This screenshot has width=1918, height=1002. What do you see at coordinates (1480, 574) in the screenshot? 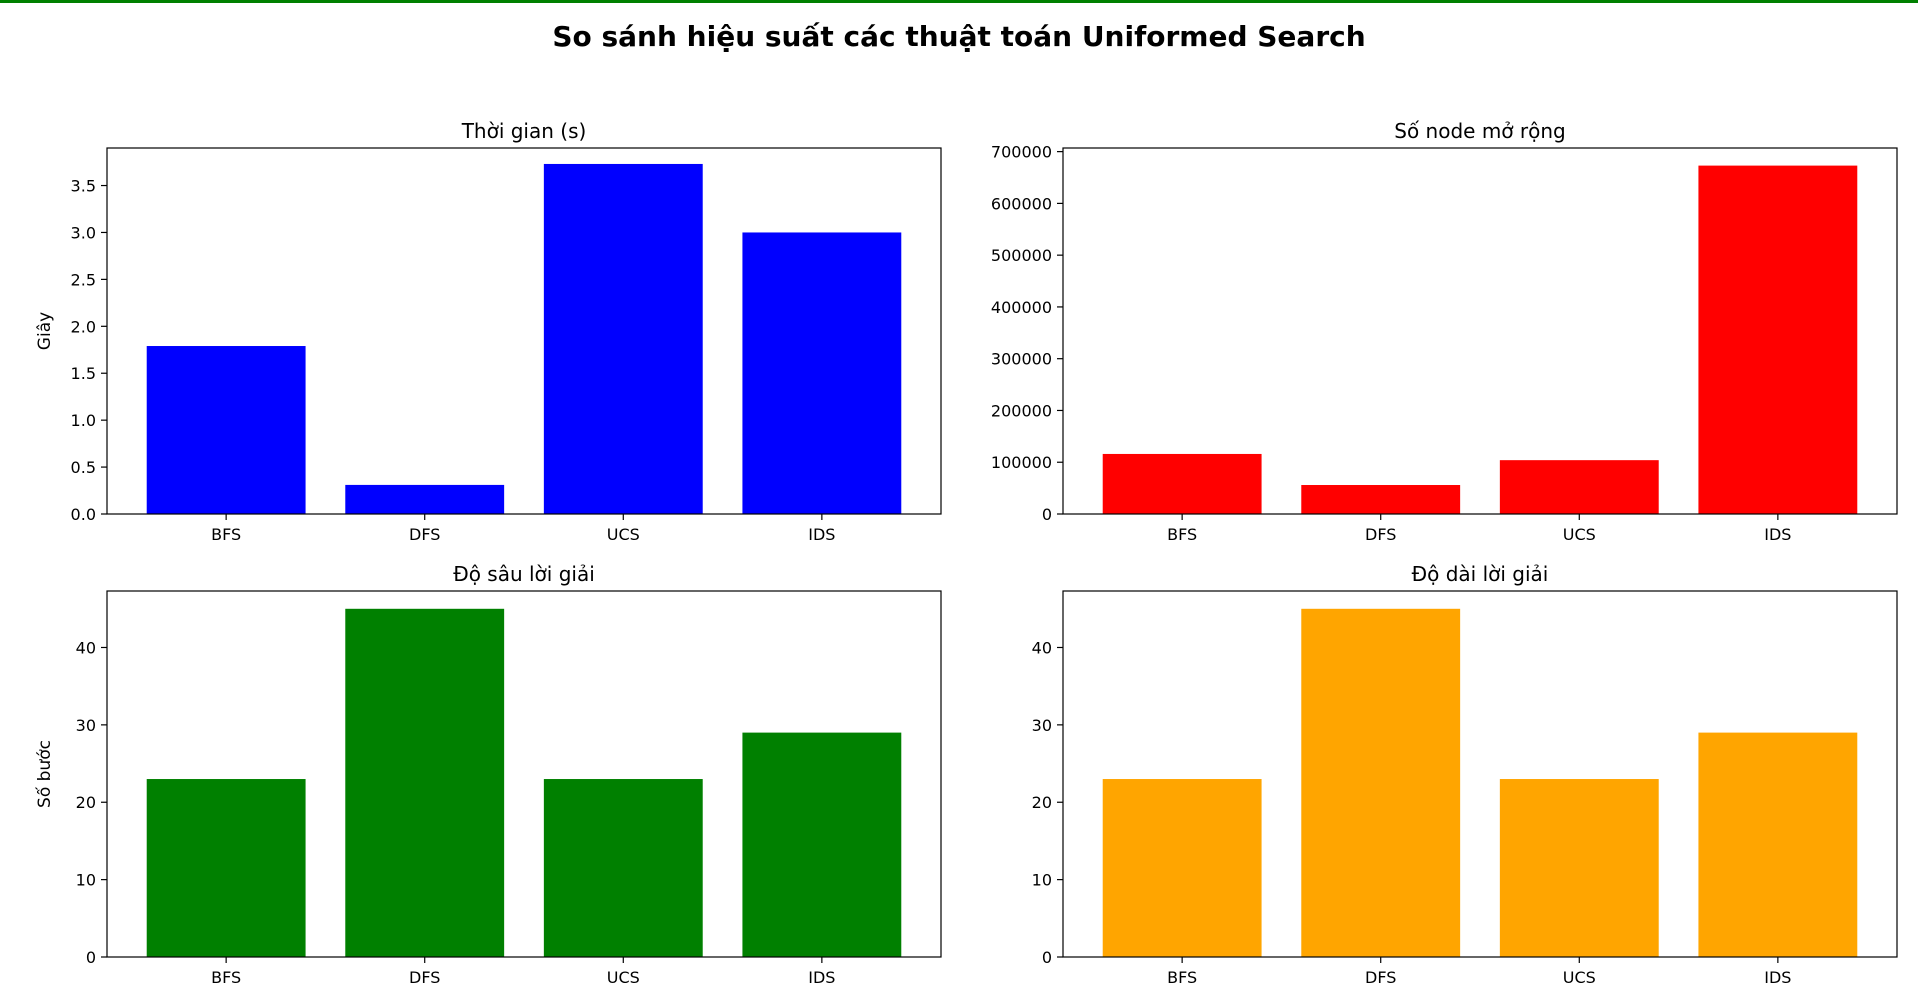
I see `chart-title: Độ dài lời giải` at bounding box center [1480, 574].